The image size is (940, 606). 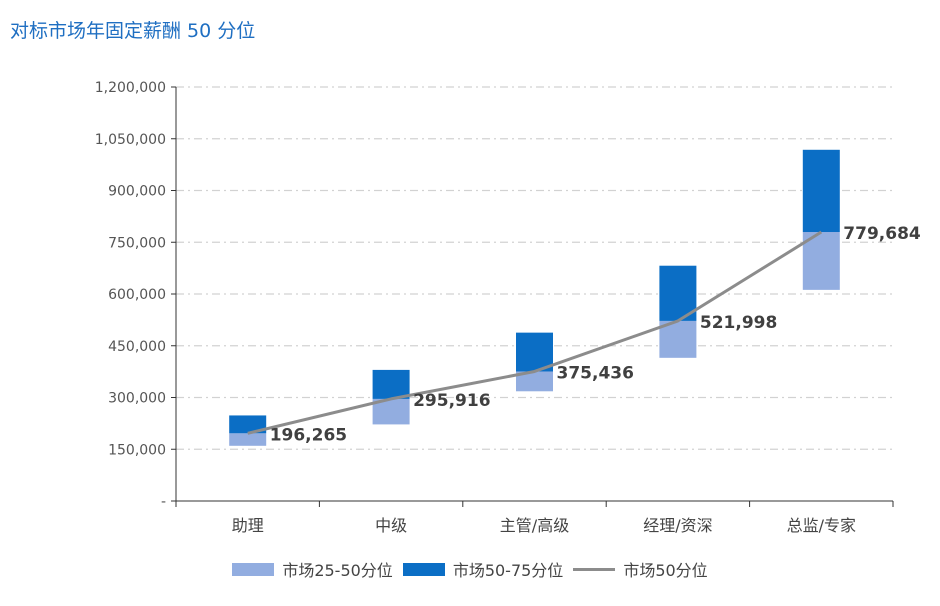 I want to click on x-tick-label: 总监/专家, so click(x=821, y=525).